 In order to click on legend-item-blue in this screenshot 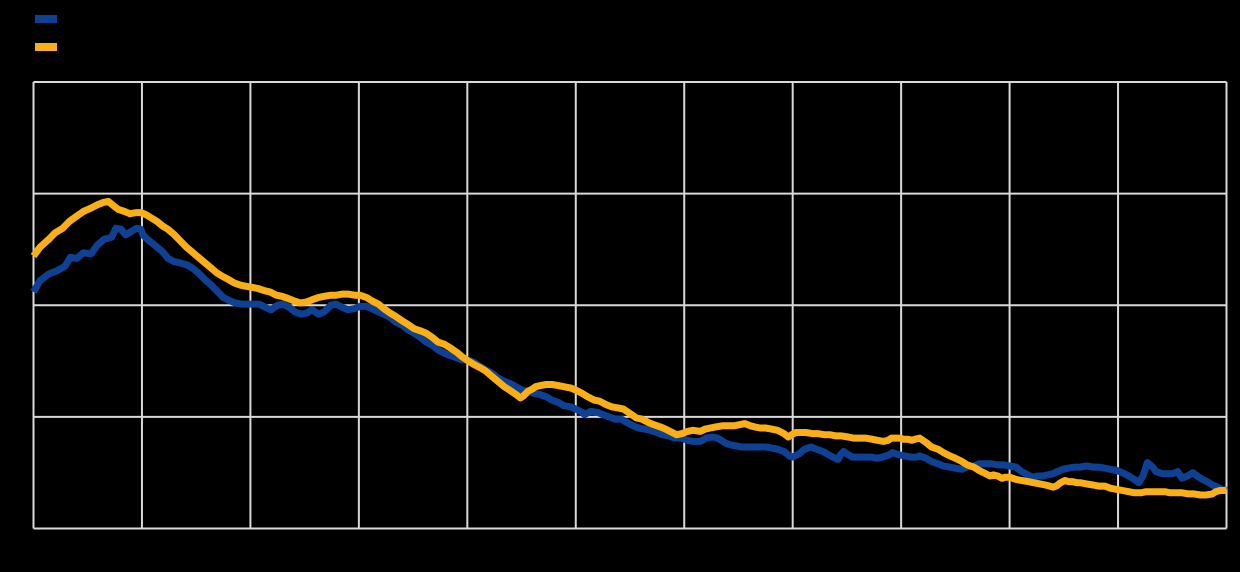, I will do `click(50, 19)`.